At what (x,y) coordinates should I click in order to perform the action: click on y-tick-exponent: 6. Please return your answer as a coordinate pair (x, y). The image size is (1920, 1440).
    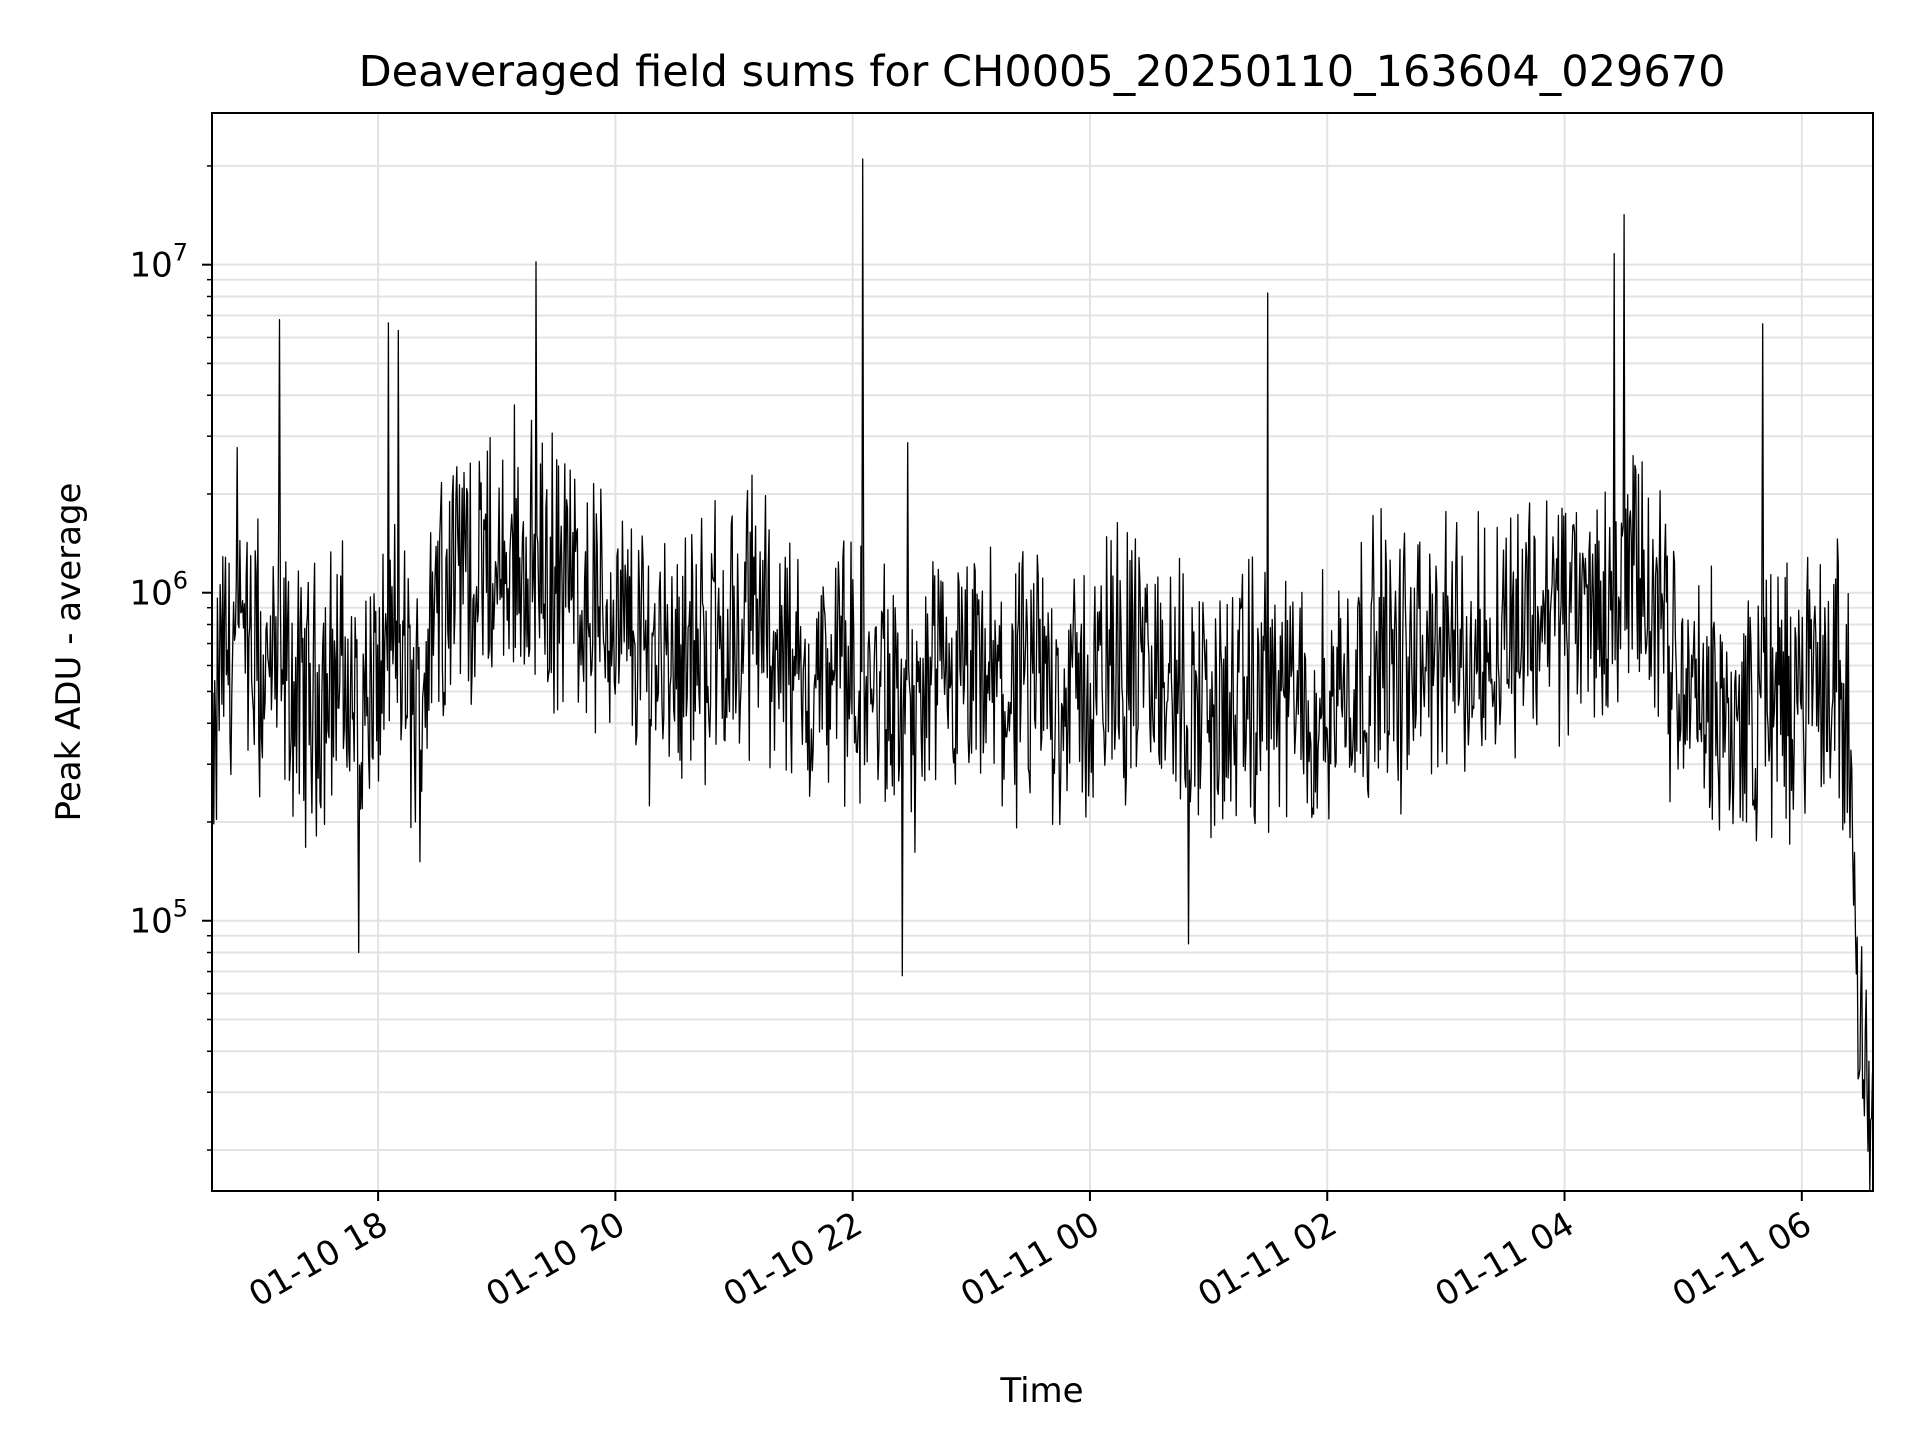
    Looking at the image, I should click on (180, 581).